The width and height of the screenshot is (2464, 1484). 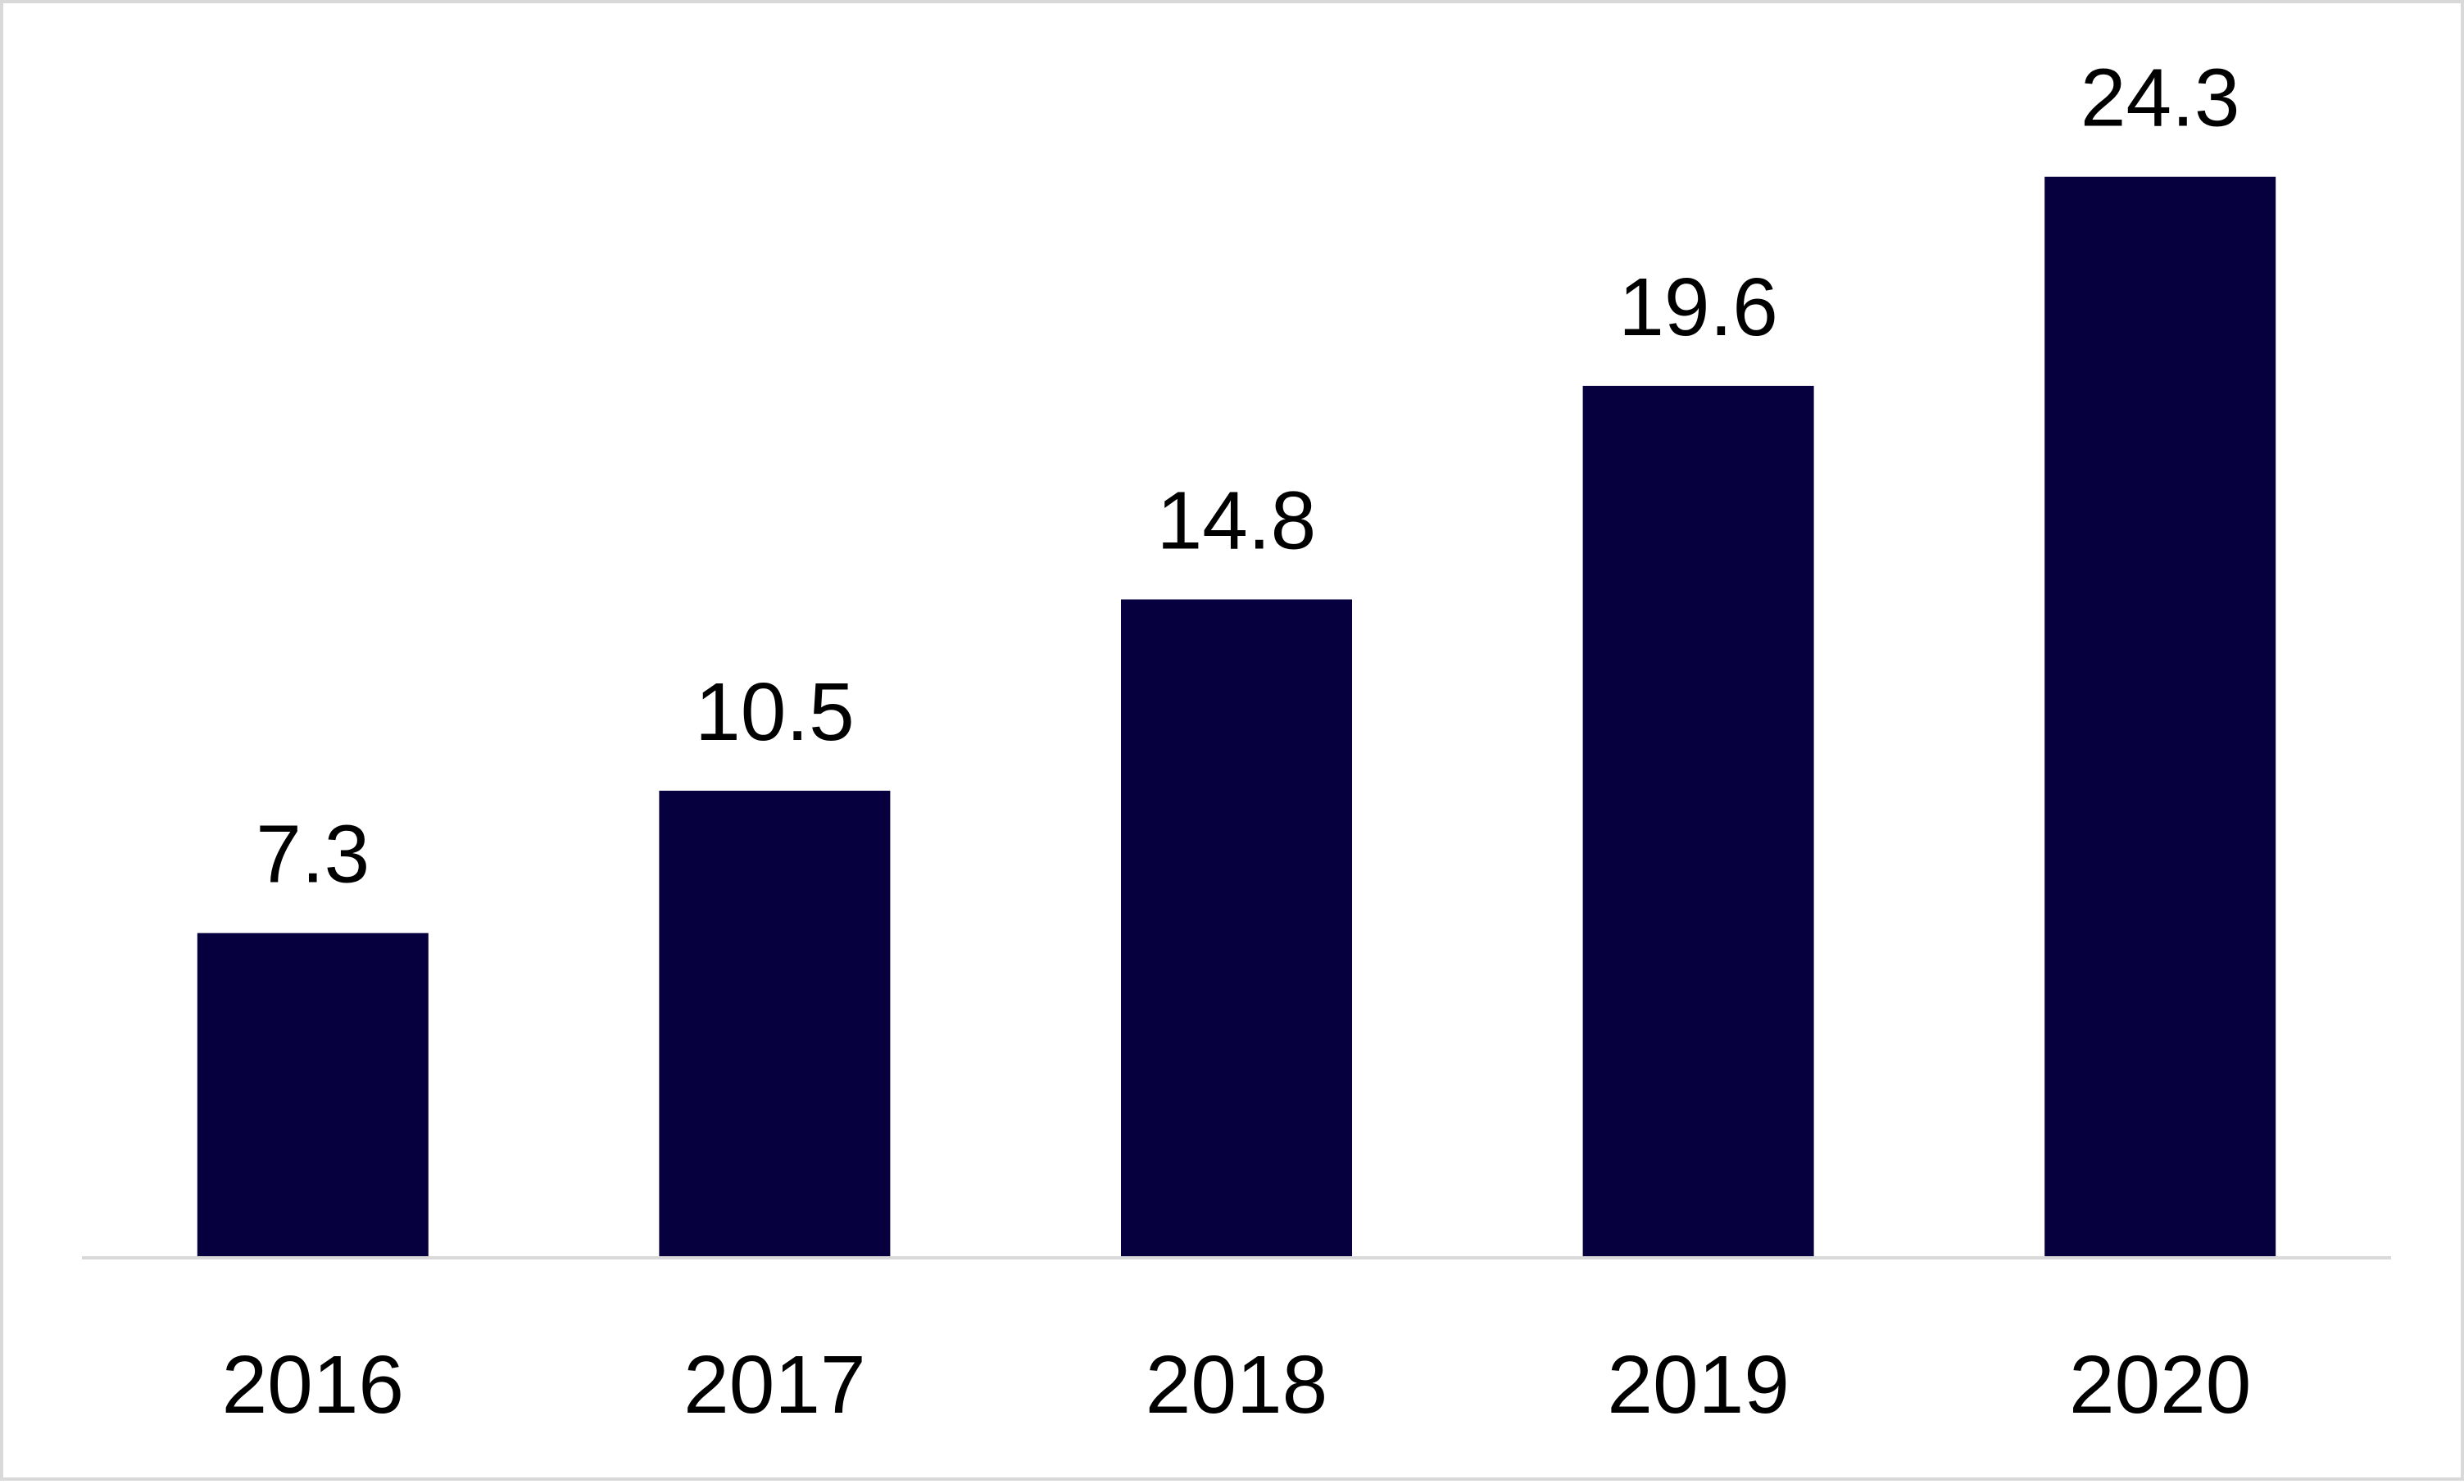 What do you see at coordinates (1698, 1385) in the screenshot?
I see `x-tick-label-2019: 2019` at bounding box center [1698, 1385].